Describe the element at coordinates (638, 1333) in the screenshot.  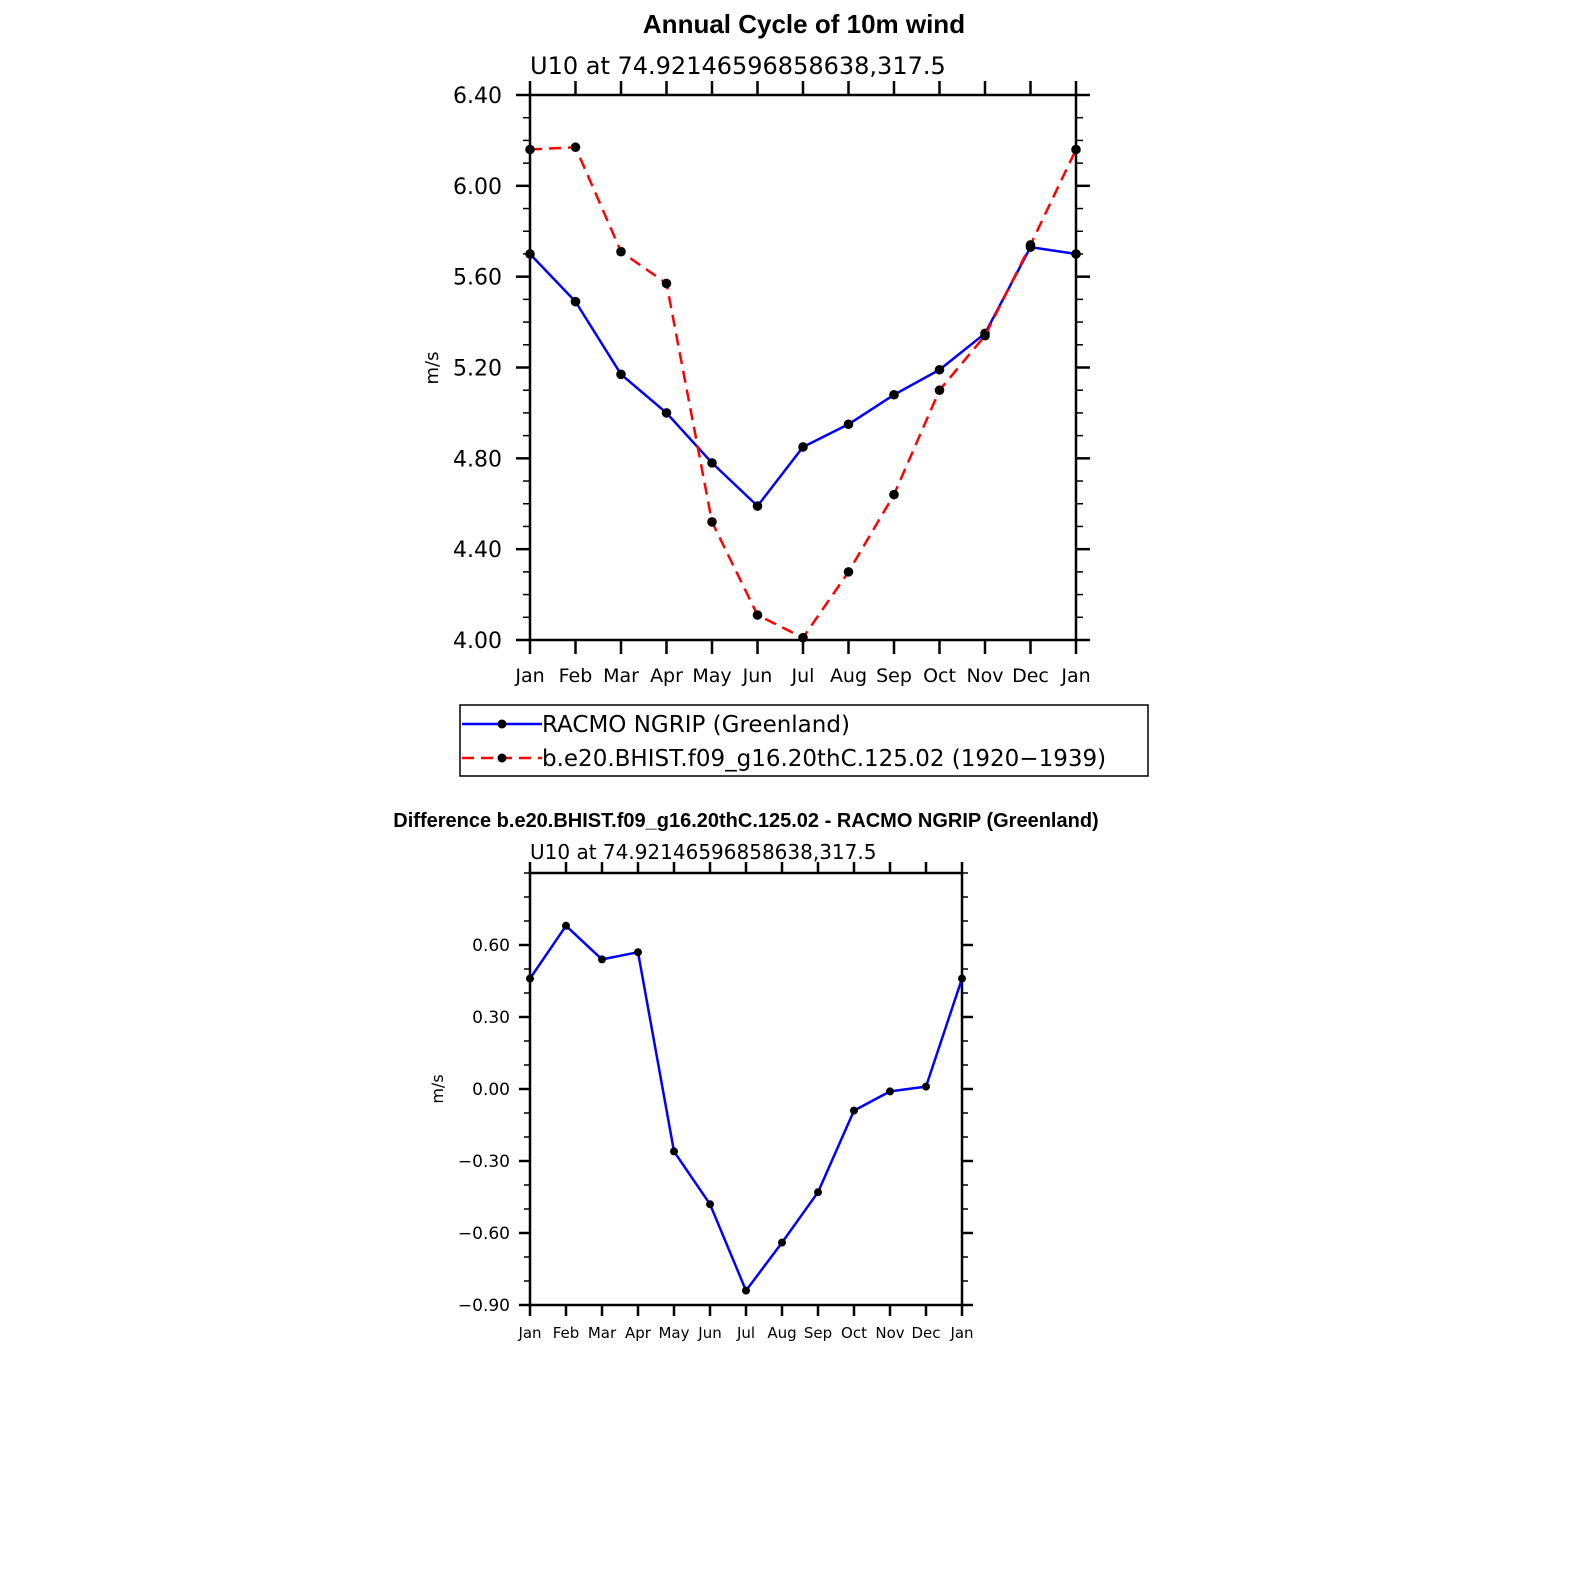
I see `chart-2-x-tick-label: Apr` at that location.